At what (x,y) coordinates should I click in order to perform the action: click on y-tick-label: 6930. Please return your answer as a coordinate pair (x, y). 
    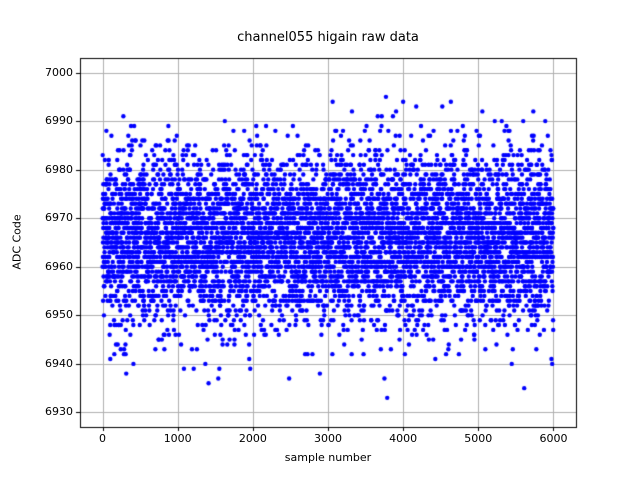
    Looking at the image, I should click on (59, 412).